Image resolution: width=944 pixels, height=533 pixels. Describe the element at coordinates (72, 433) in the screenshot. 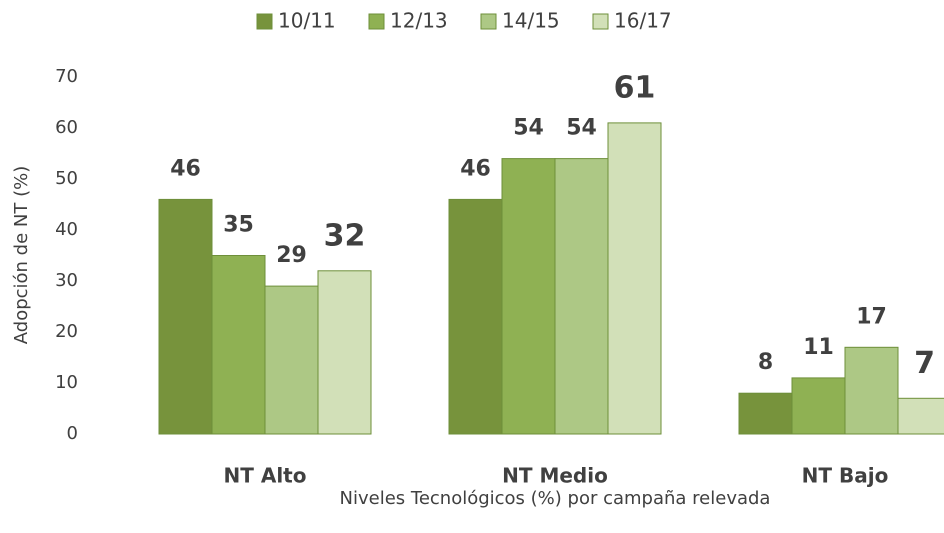

I see `y-tick-label: 0` at that location.